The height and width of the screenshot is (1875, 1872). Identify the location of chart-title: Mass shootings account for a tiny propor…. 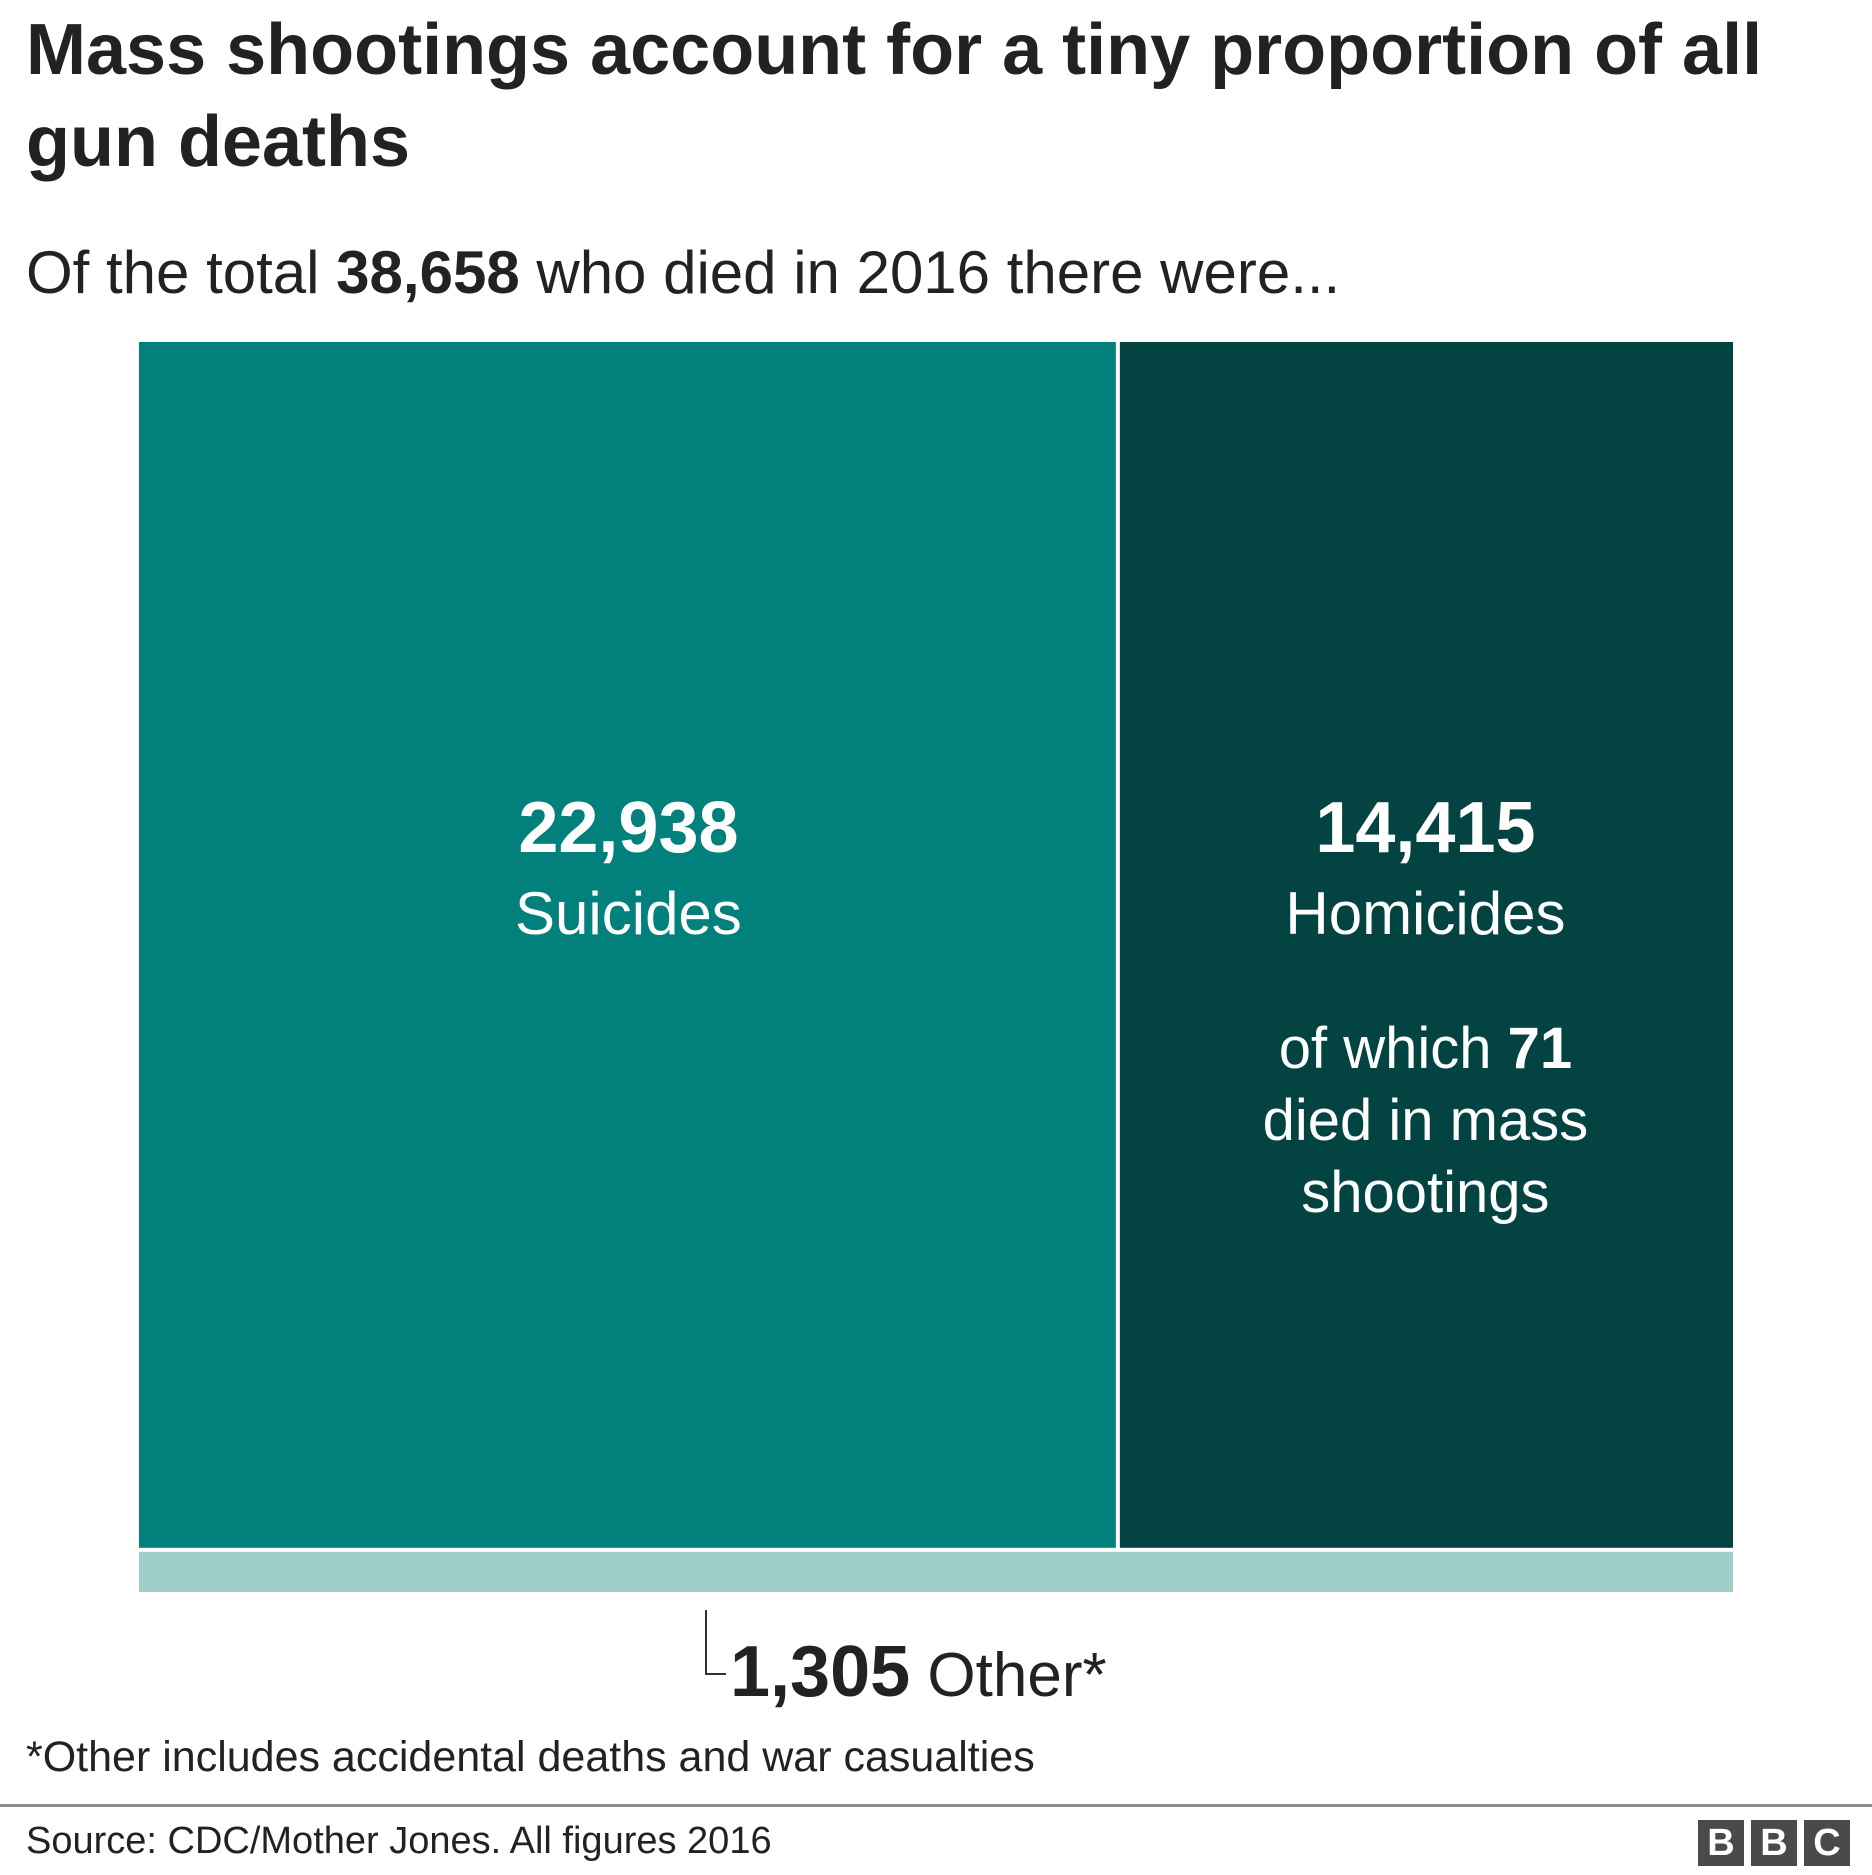
(894, 96).